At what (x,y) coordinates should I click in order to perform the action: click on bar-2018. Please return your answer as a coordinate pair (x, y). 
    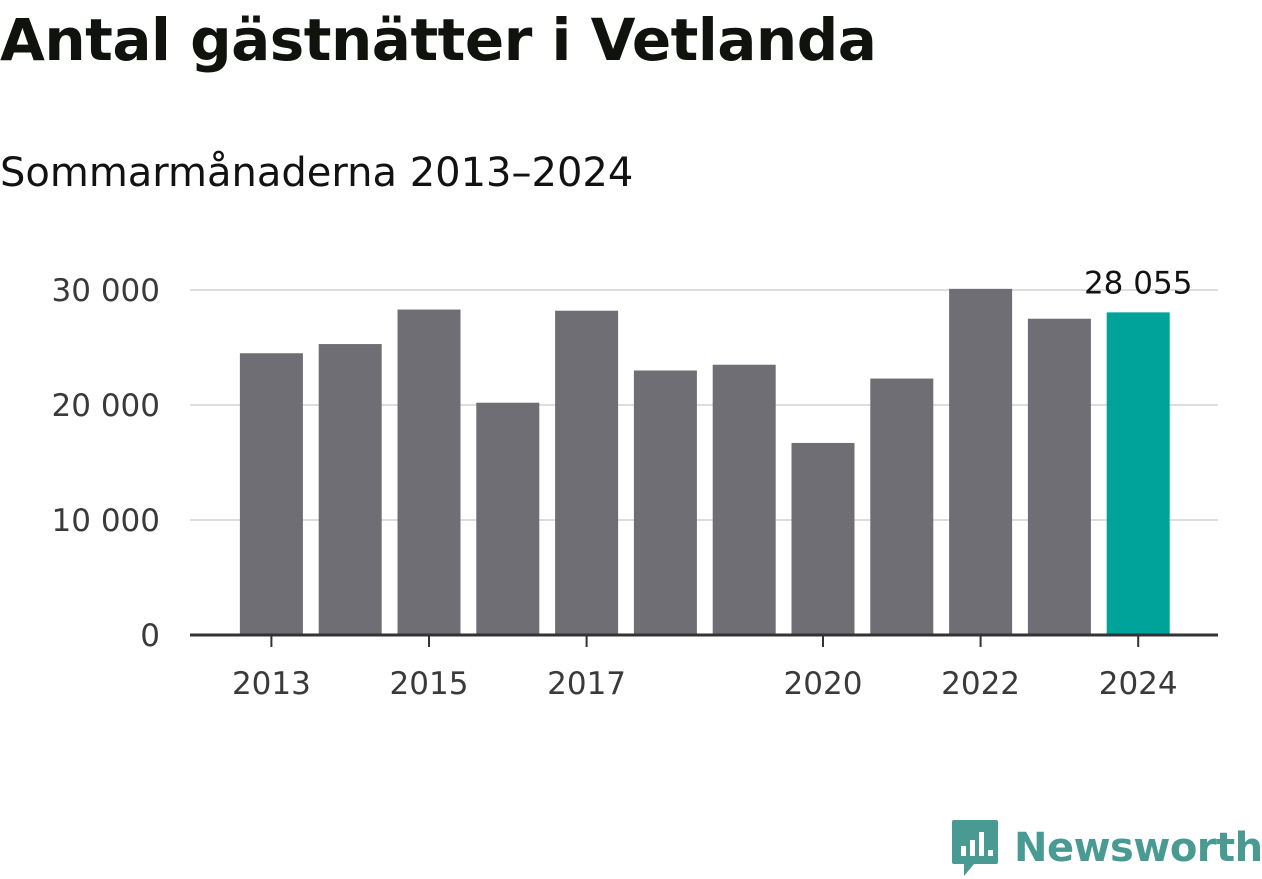
    Looking at the image, I should click on (665, 502).